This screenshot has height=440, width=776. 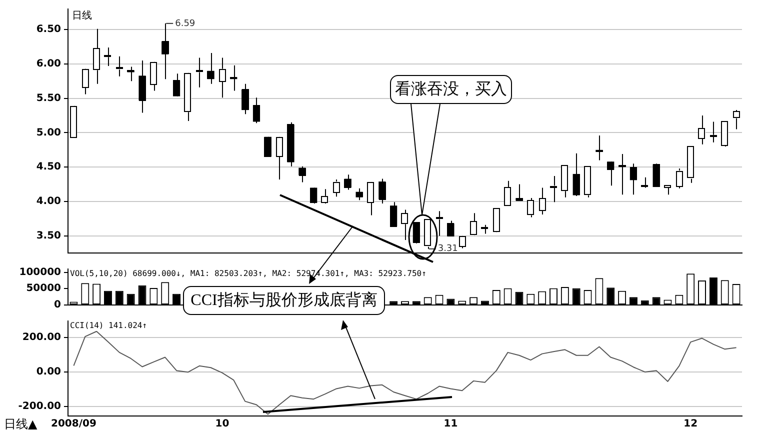 I want to click on text: 日线▲, so click(x=21, y=424).